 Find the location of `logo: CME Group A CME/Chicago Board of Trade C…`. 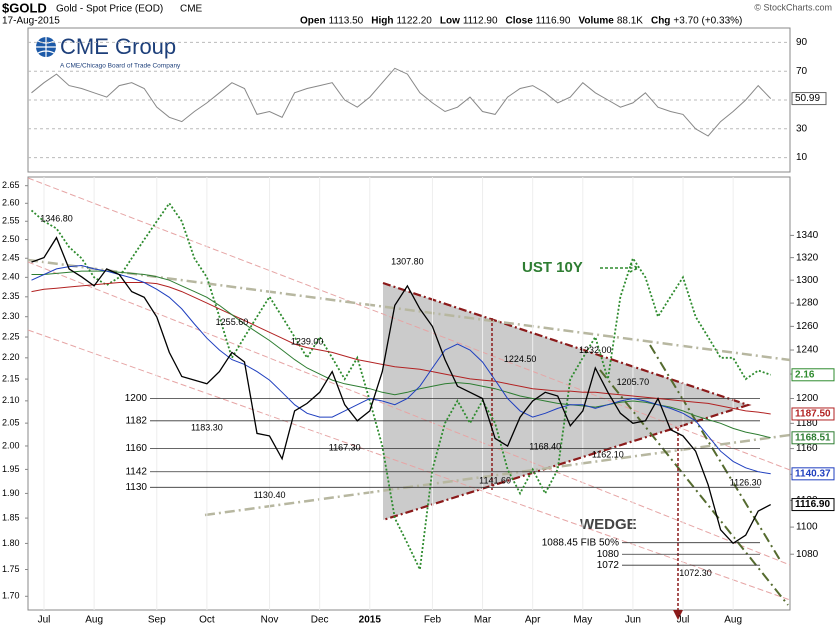

logo: CME Group A CME/Chicago Board of Trade C… is located at coordinates (108, 52).